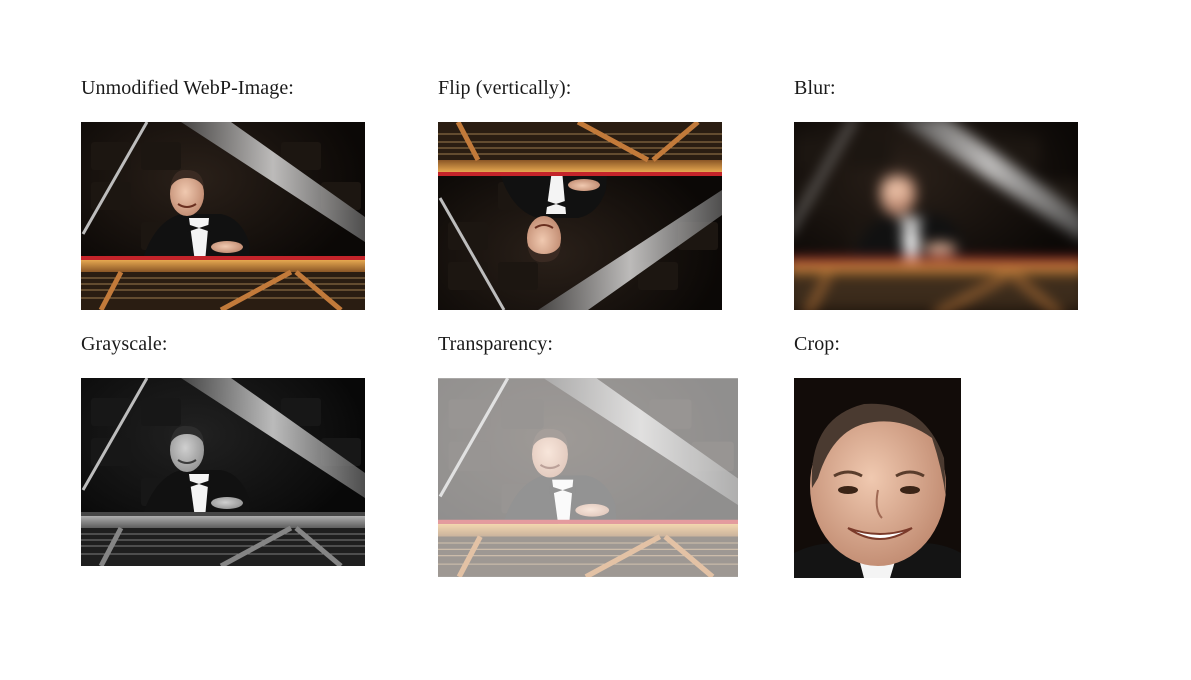 This screenshot has width=1191, height=680. I want to click on pianist-photo-cropped, so click(877, 478).